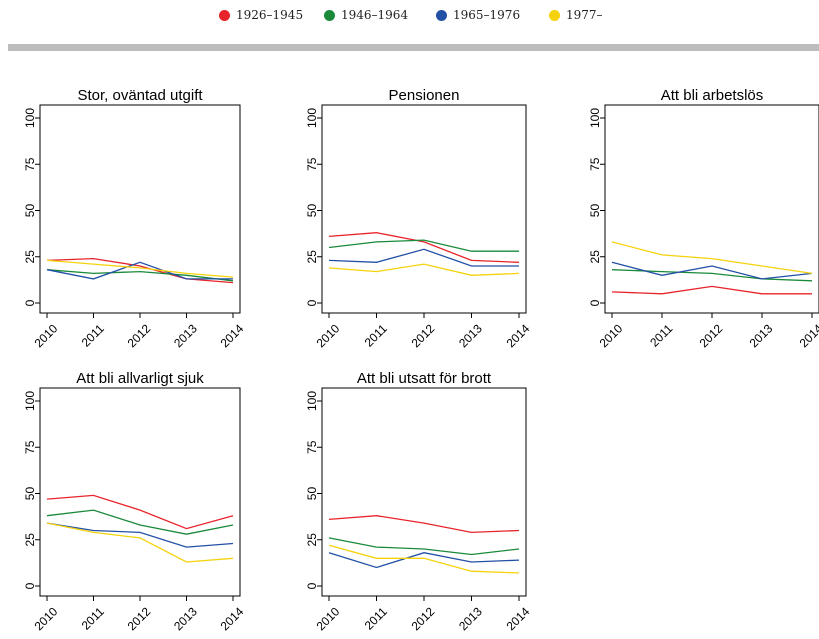 The height and width of the screenshot is (639, 819). I want to click on legend-item: 1965–1976, so click(478, 15).